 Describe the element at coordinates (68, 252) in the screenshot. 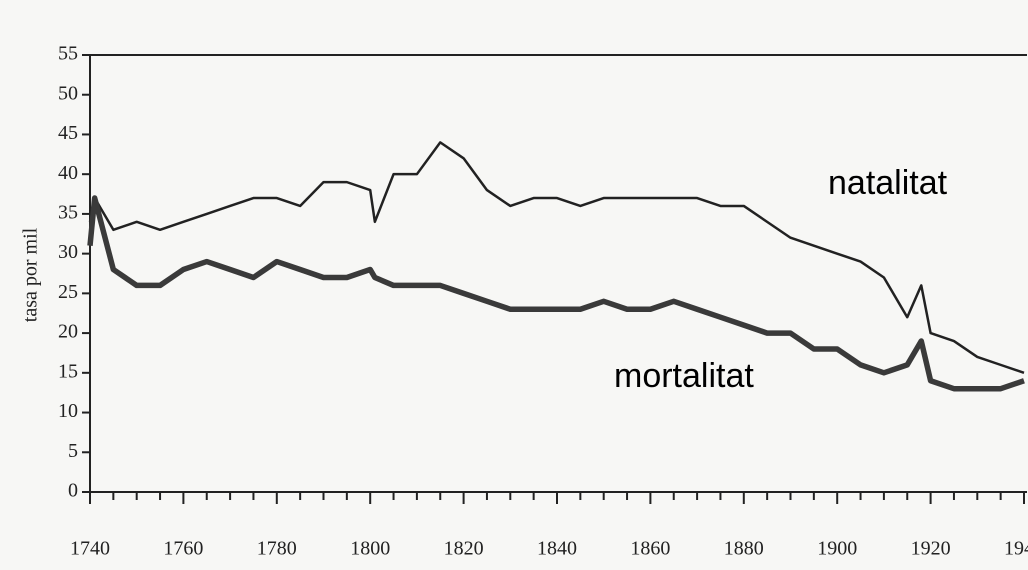

I see `y-tick-label: 30` at that location.